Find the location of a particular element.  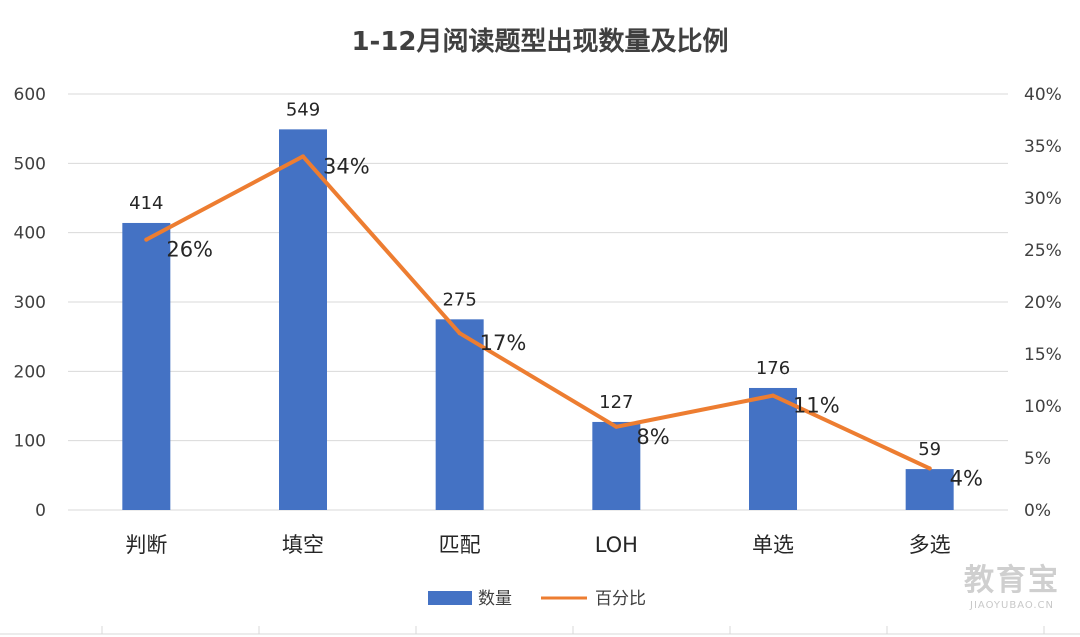

legend: 数量 百分比 is located at coordinates (537, 599).